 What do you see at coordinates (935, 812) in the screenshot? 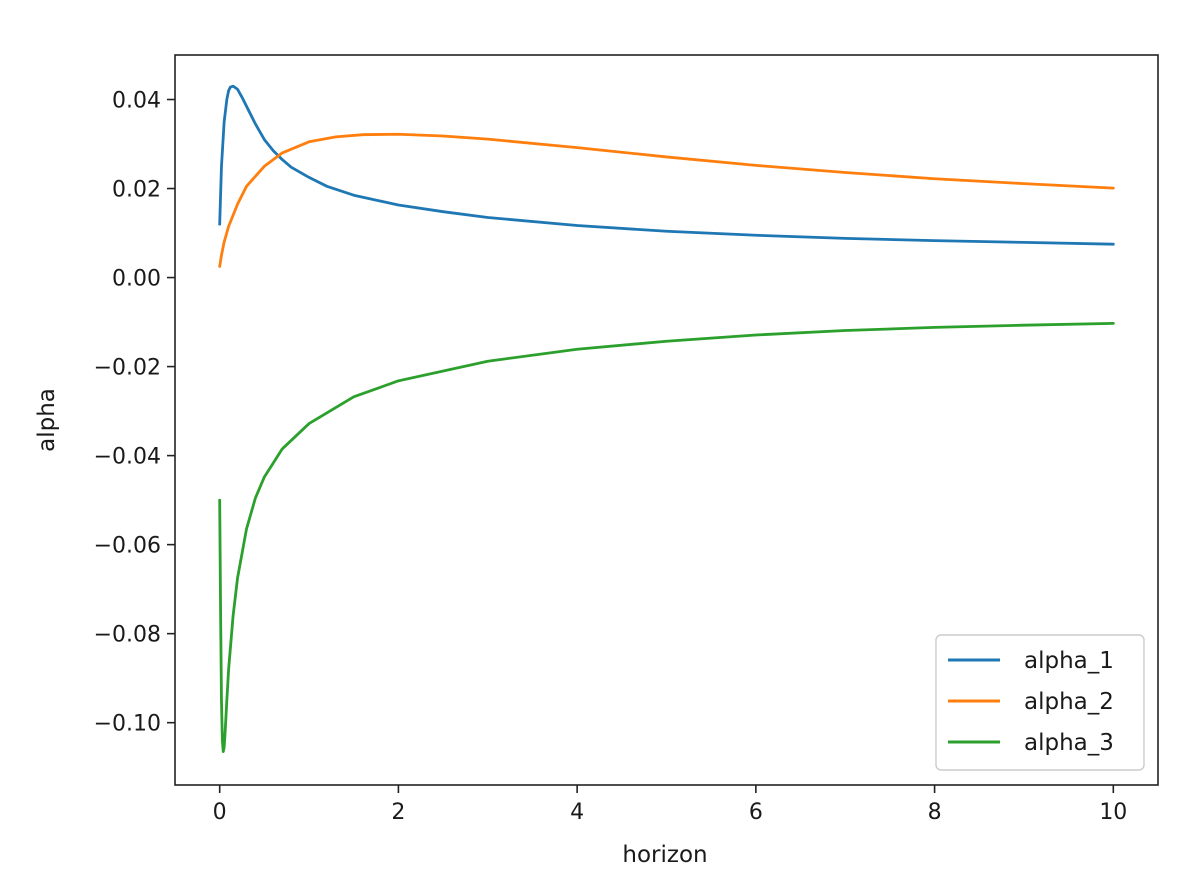
I see `x-tick-label: 8` at bounding box center [935, 812].